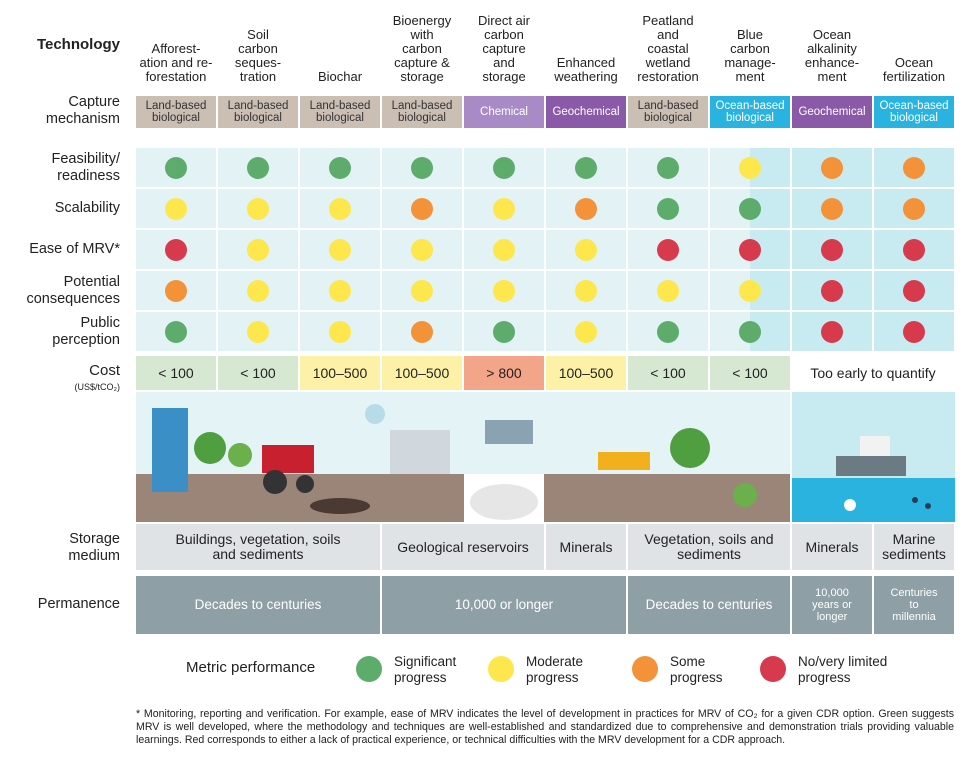  Describe the element at coordinates (86, 167) in the screenshot. I see `row-label: Feasibility/ readiness` at that location.